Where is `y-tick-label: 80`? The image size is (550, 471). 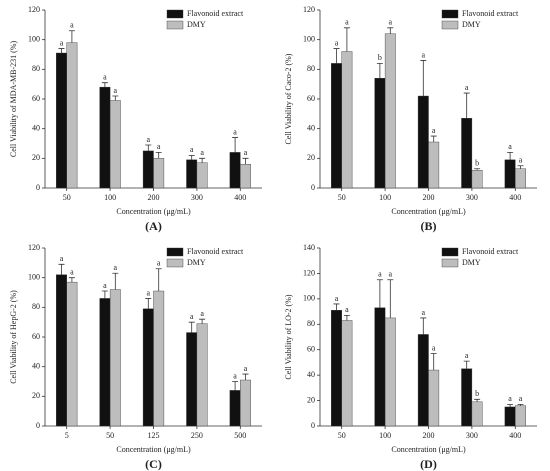
y-tick-label: 80 is located at coordinates (311, 323).